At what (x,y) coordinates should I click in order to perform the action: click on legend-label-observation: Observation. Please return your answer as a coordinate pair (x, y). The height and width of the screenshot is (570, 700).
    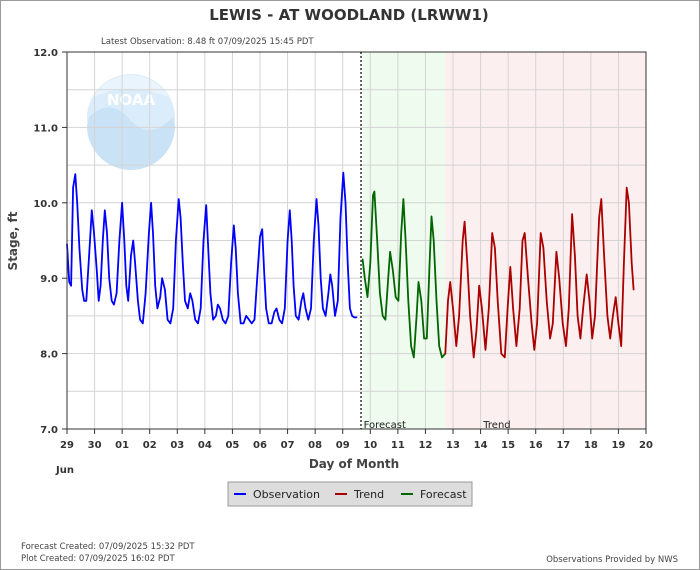
    Looking at the image, I should click on (286, 494).